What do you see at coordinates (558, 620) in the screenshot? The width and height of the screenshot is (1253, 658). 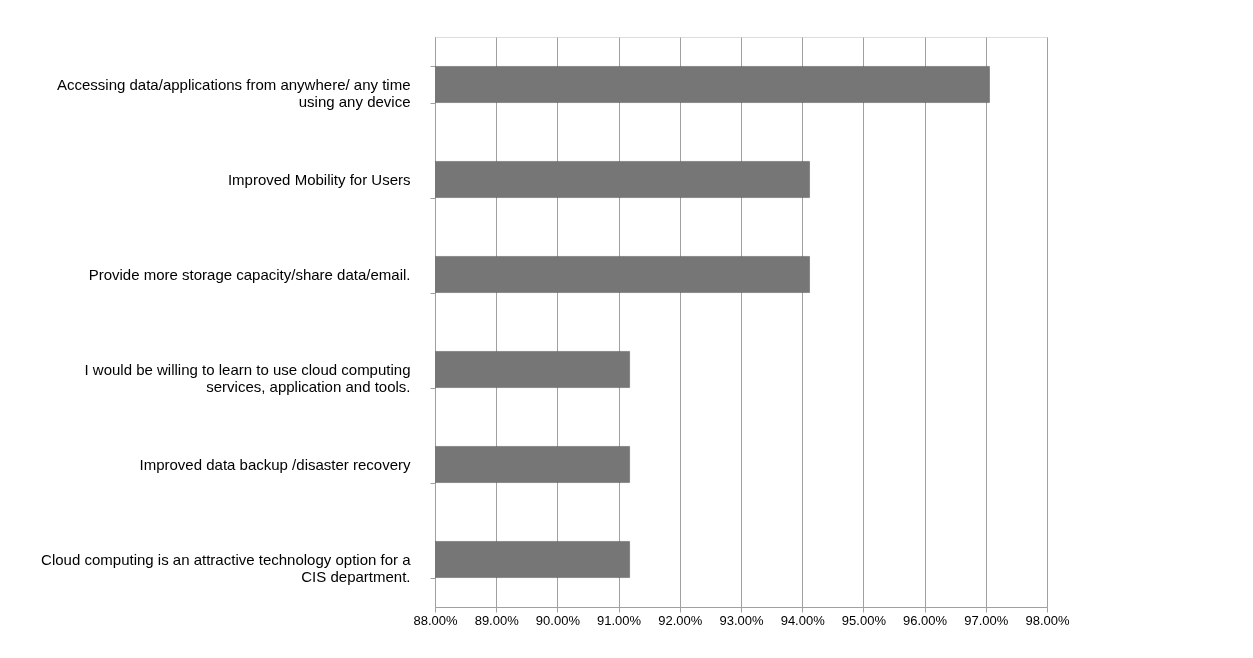 I see `x-tick-label: 90.00%` at bounding box center [558, 620].